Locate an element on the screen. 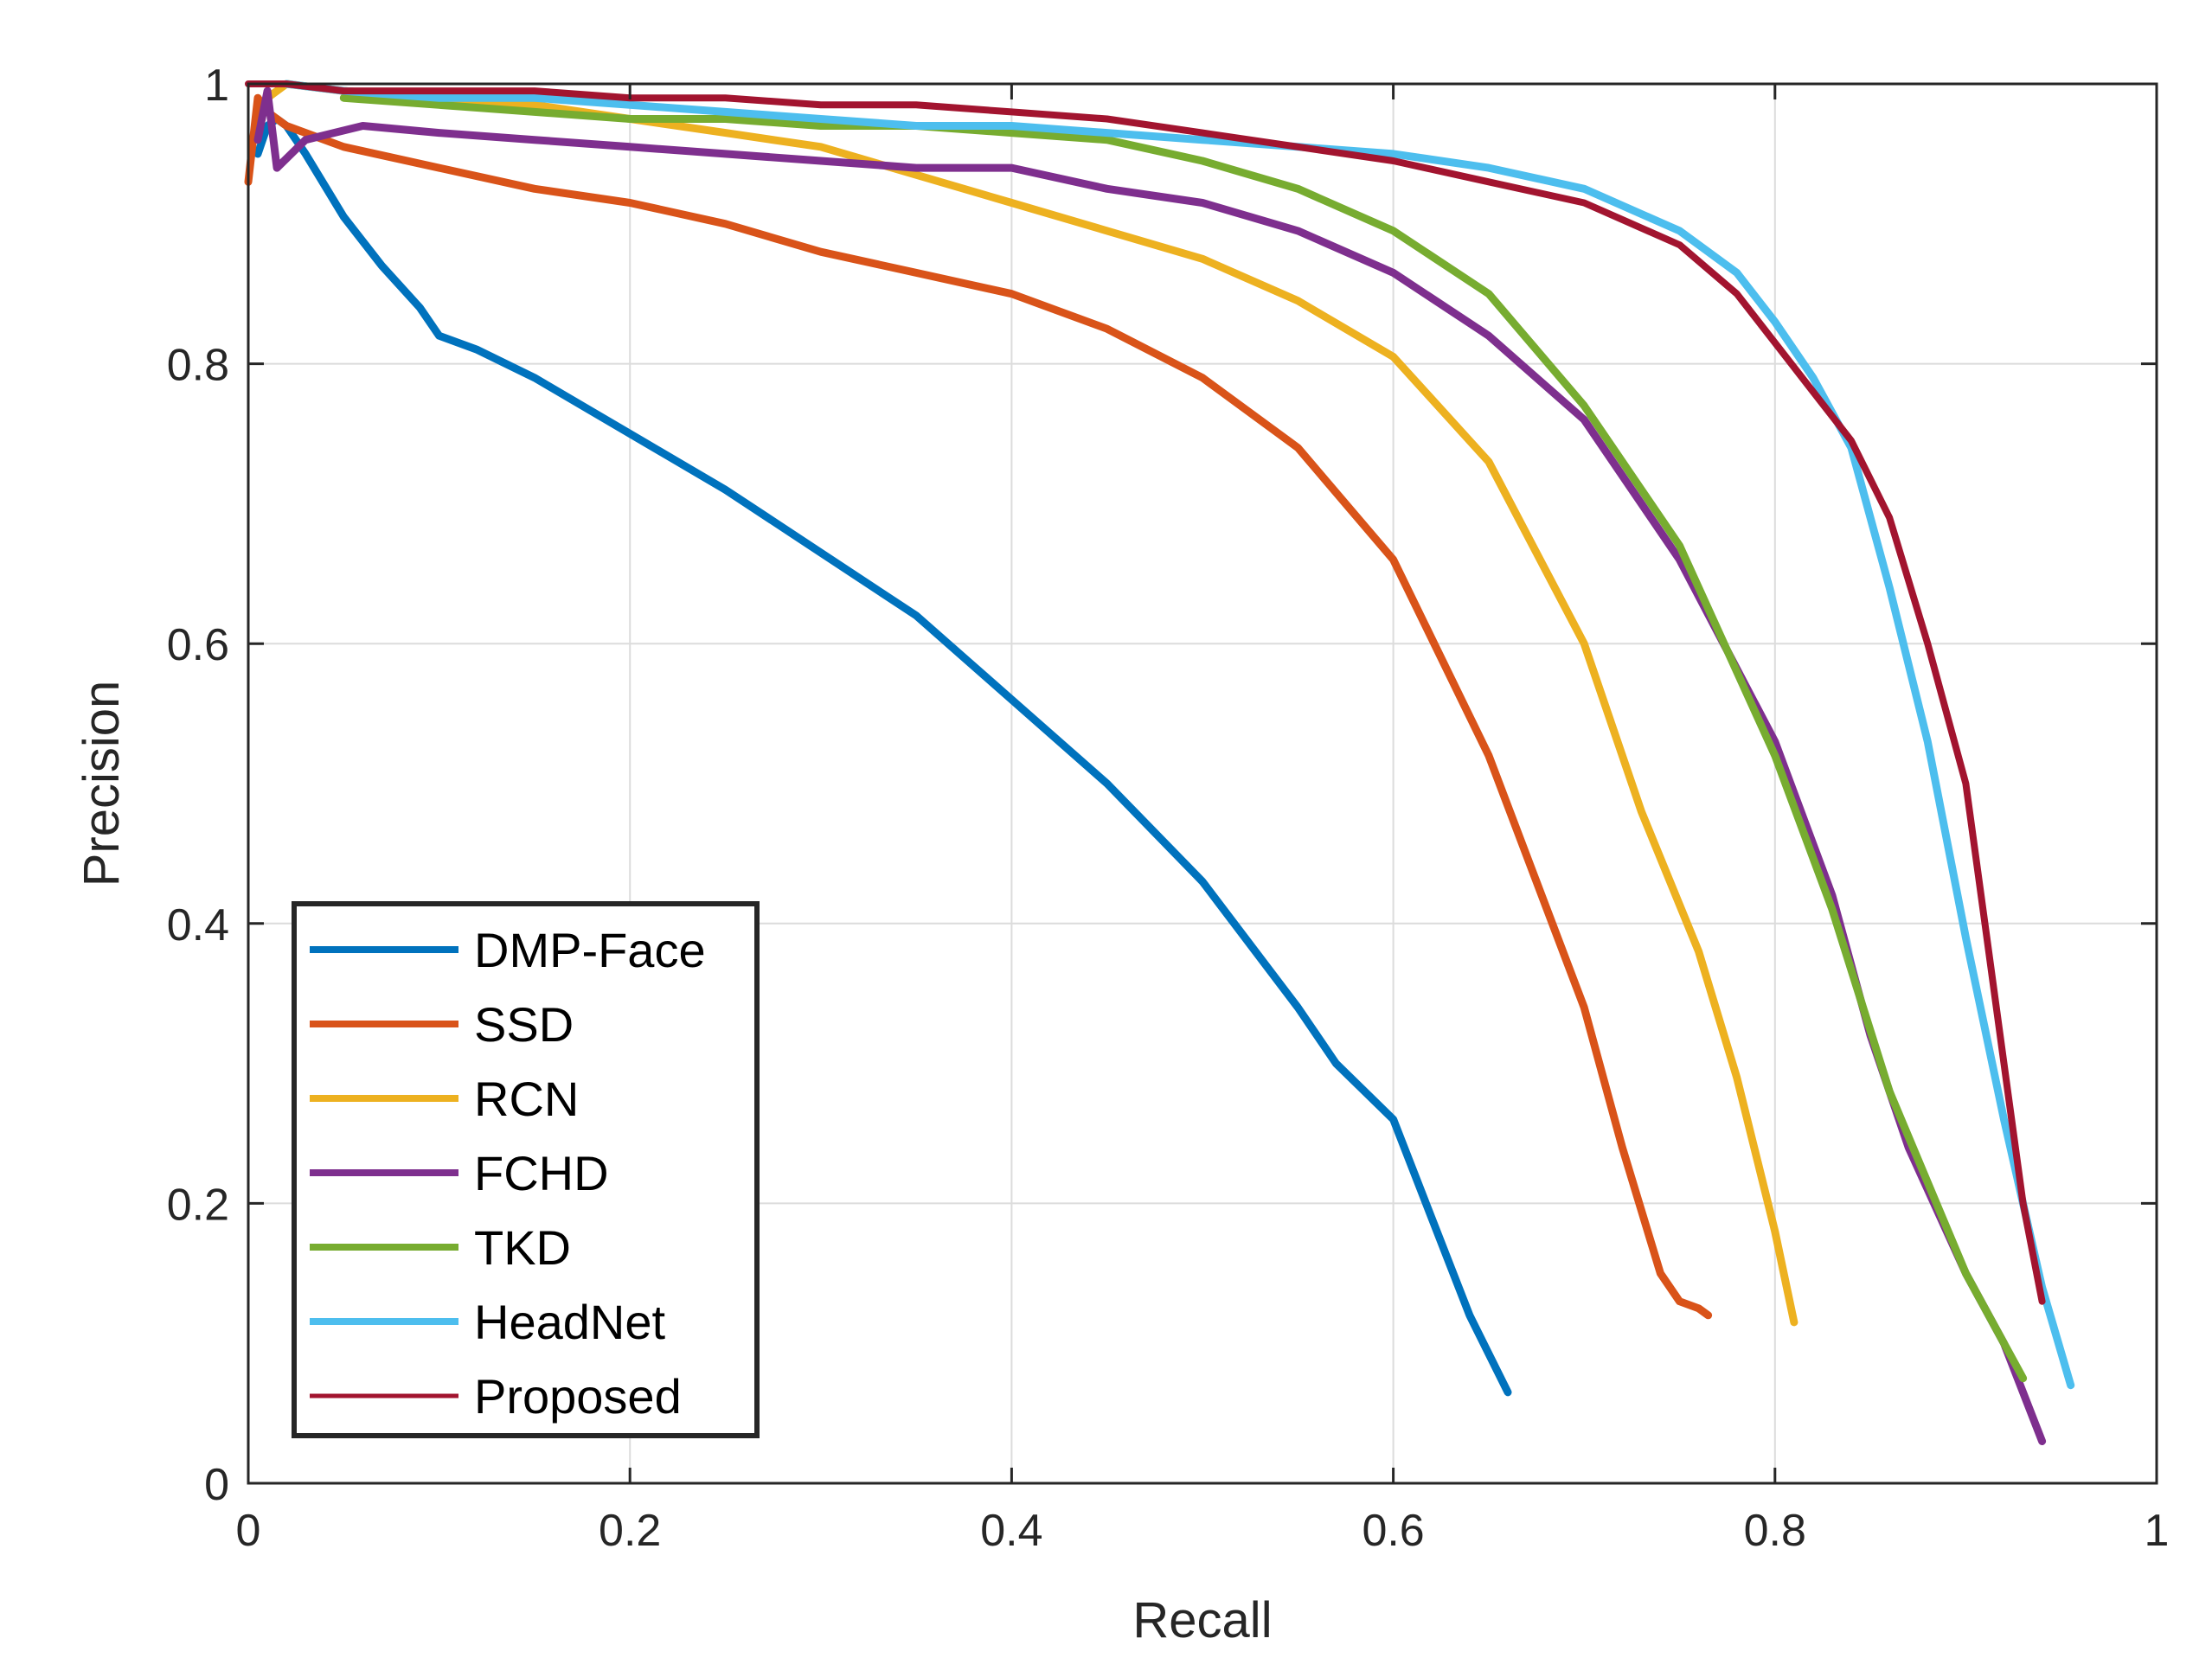 This screenshot has width=2212, height=1664. x-tick-label: 0 is located at coordinates (249, 1531).